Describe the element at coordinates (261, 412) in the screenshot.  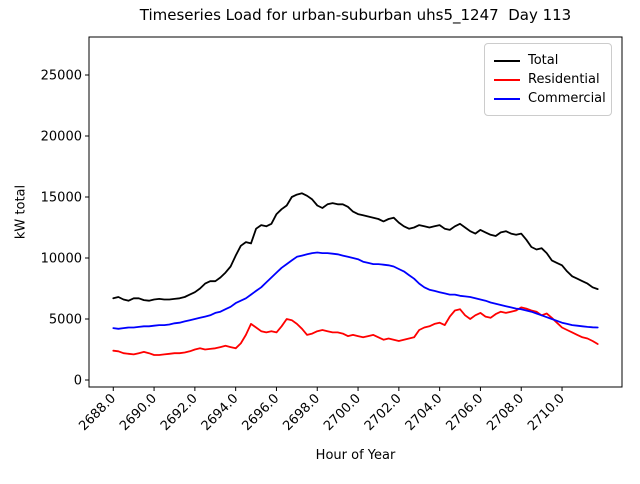
I see `x-tick-label: 2696.0` at that location.